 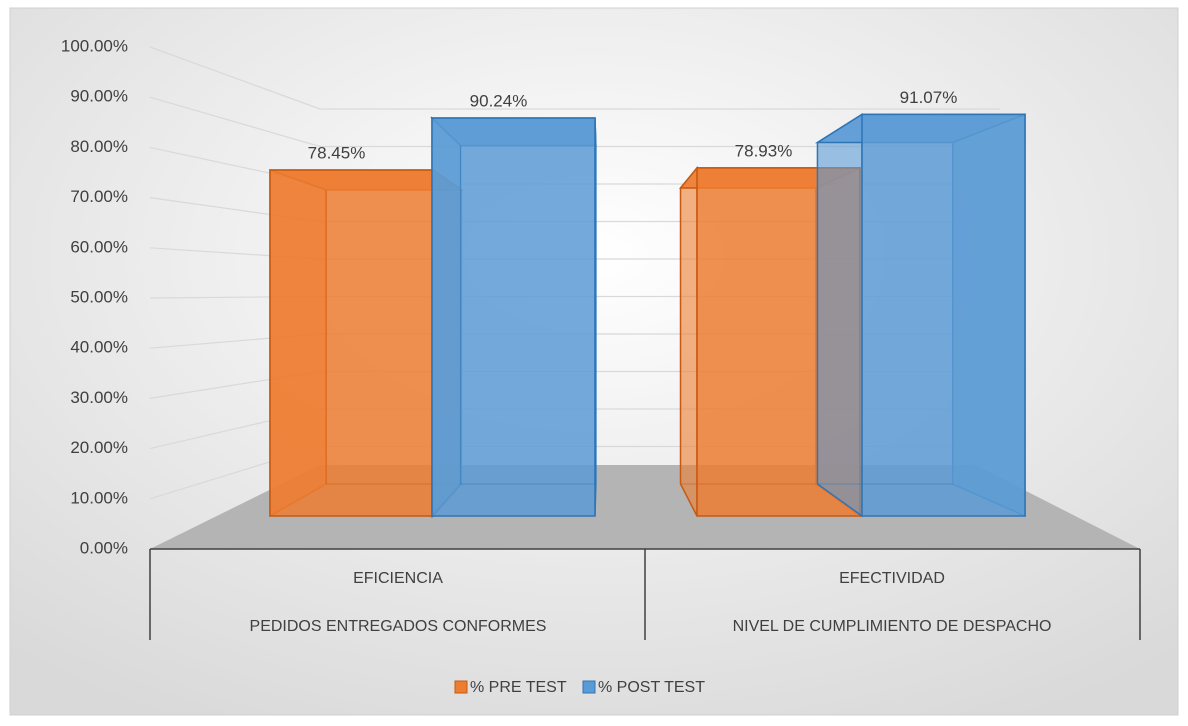 I want to click on y-tick-label: 0.00%, so click(x=104, y=547).